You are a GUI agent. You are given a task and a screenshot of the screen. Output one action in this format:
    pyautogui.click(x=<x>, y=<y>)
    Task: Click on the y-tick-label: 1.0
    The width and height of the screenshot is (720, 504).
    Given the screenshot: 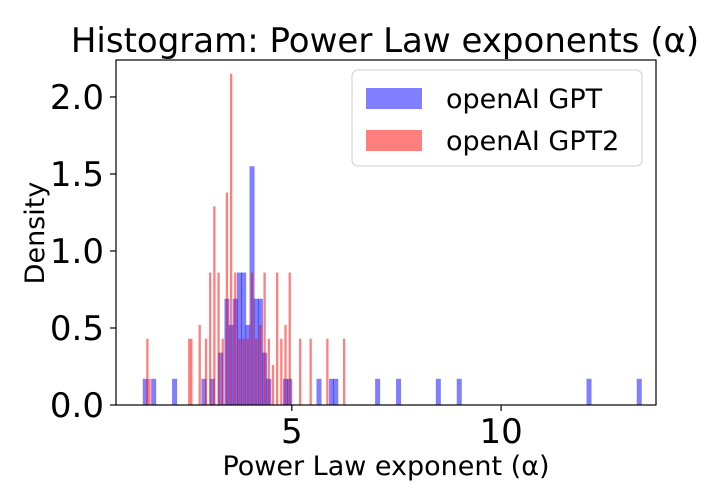 What is the action you would take?
    pyautogui.click(x=77, y=252)
    